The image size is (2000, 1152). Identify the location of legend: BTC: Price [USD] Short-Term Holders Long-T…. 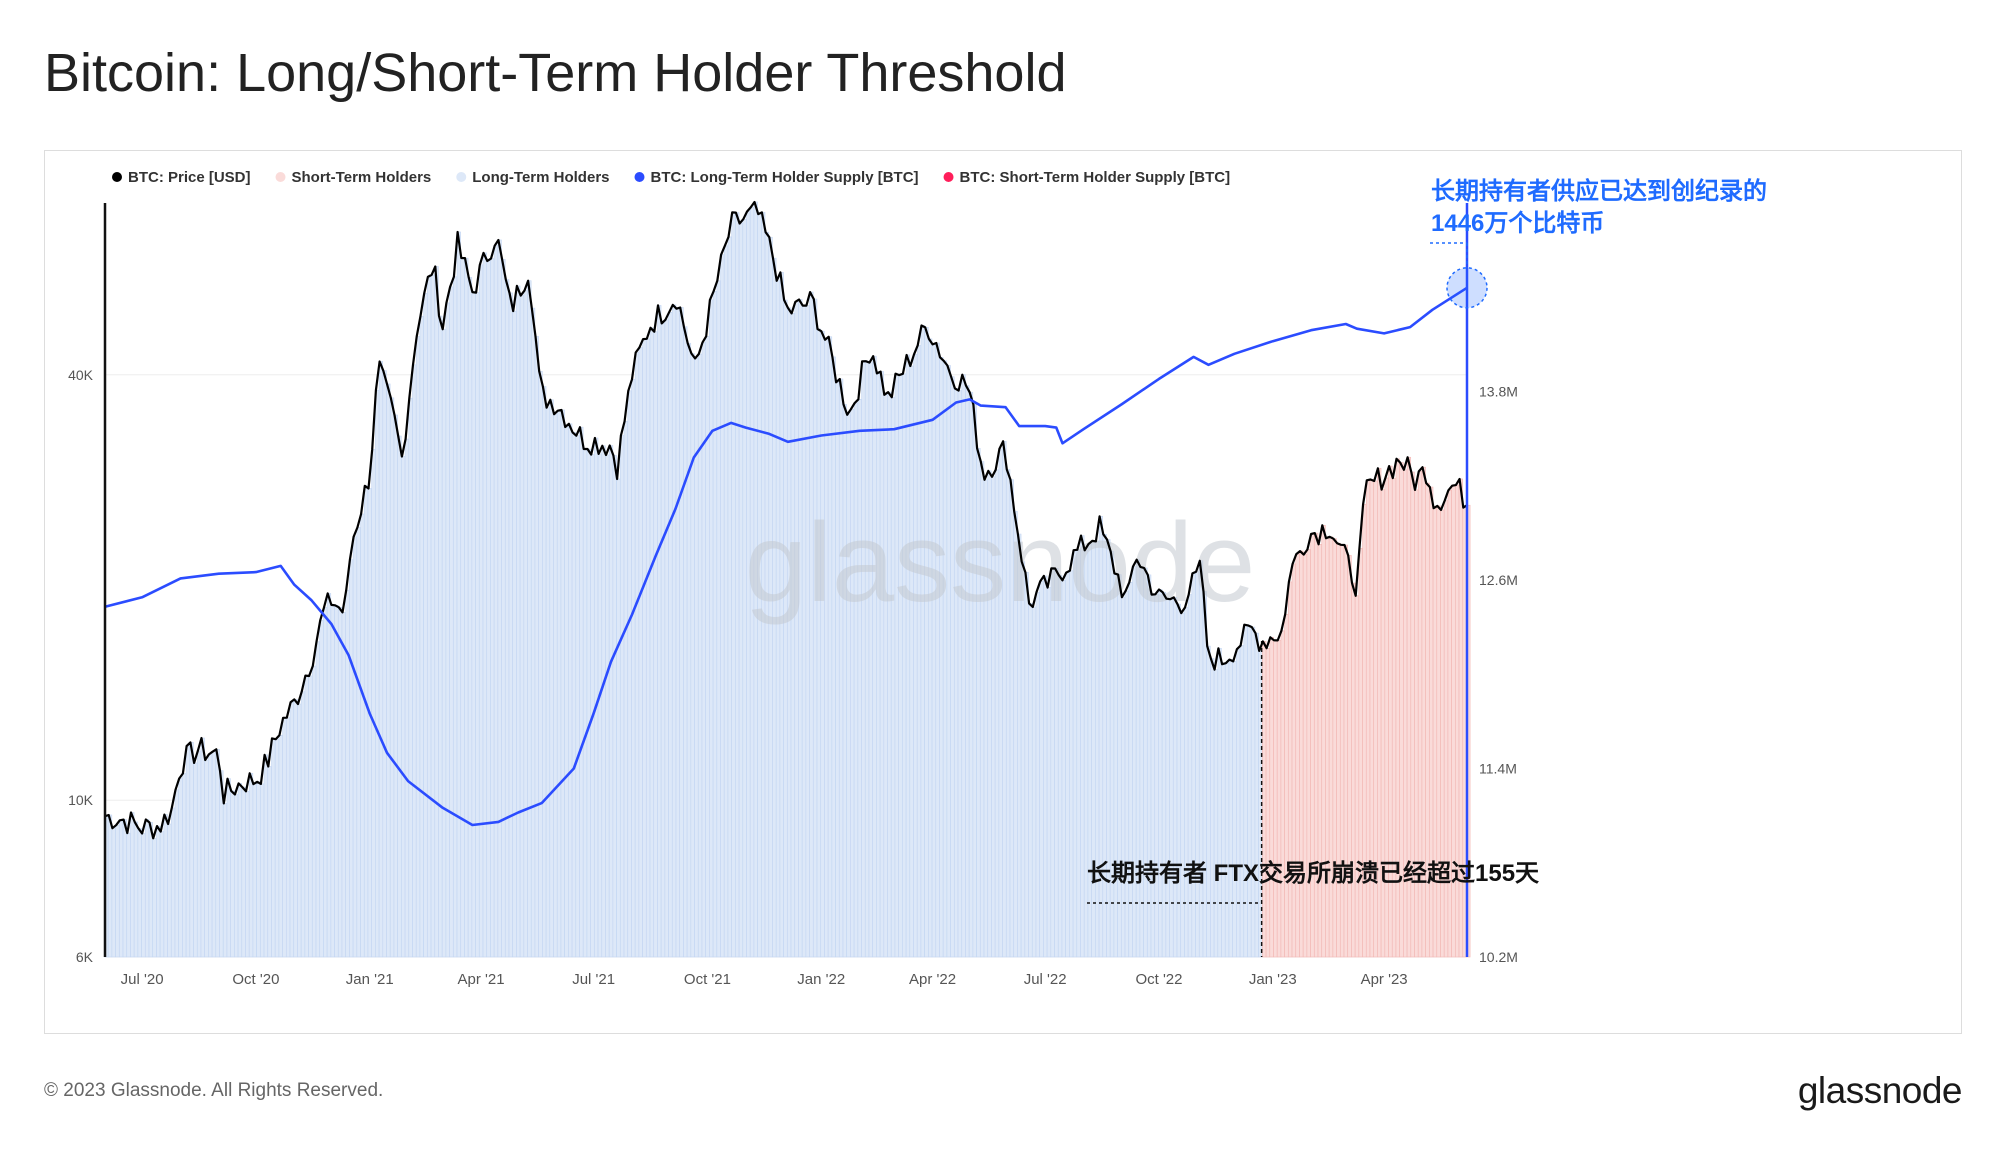
(671, 177).